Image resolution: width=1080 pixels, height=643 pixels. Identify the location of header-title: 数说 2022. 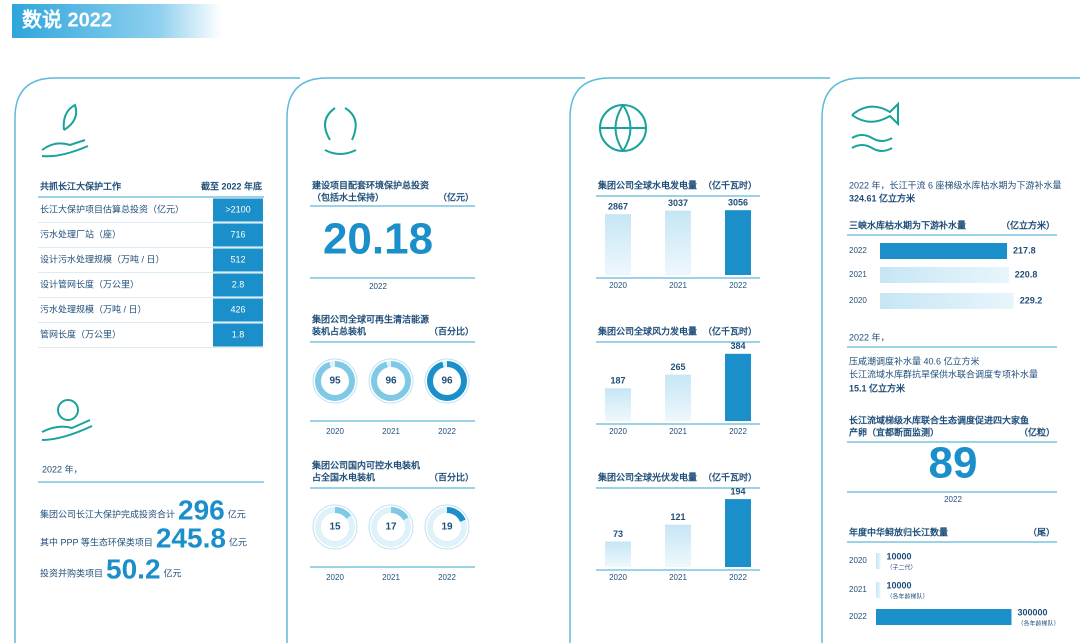
(67, 19).